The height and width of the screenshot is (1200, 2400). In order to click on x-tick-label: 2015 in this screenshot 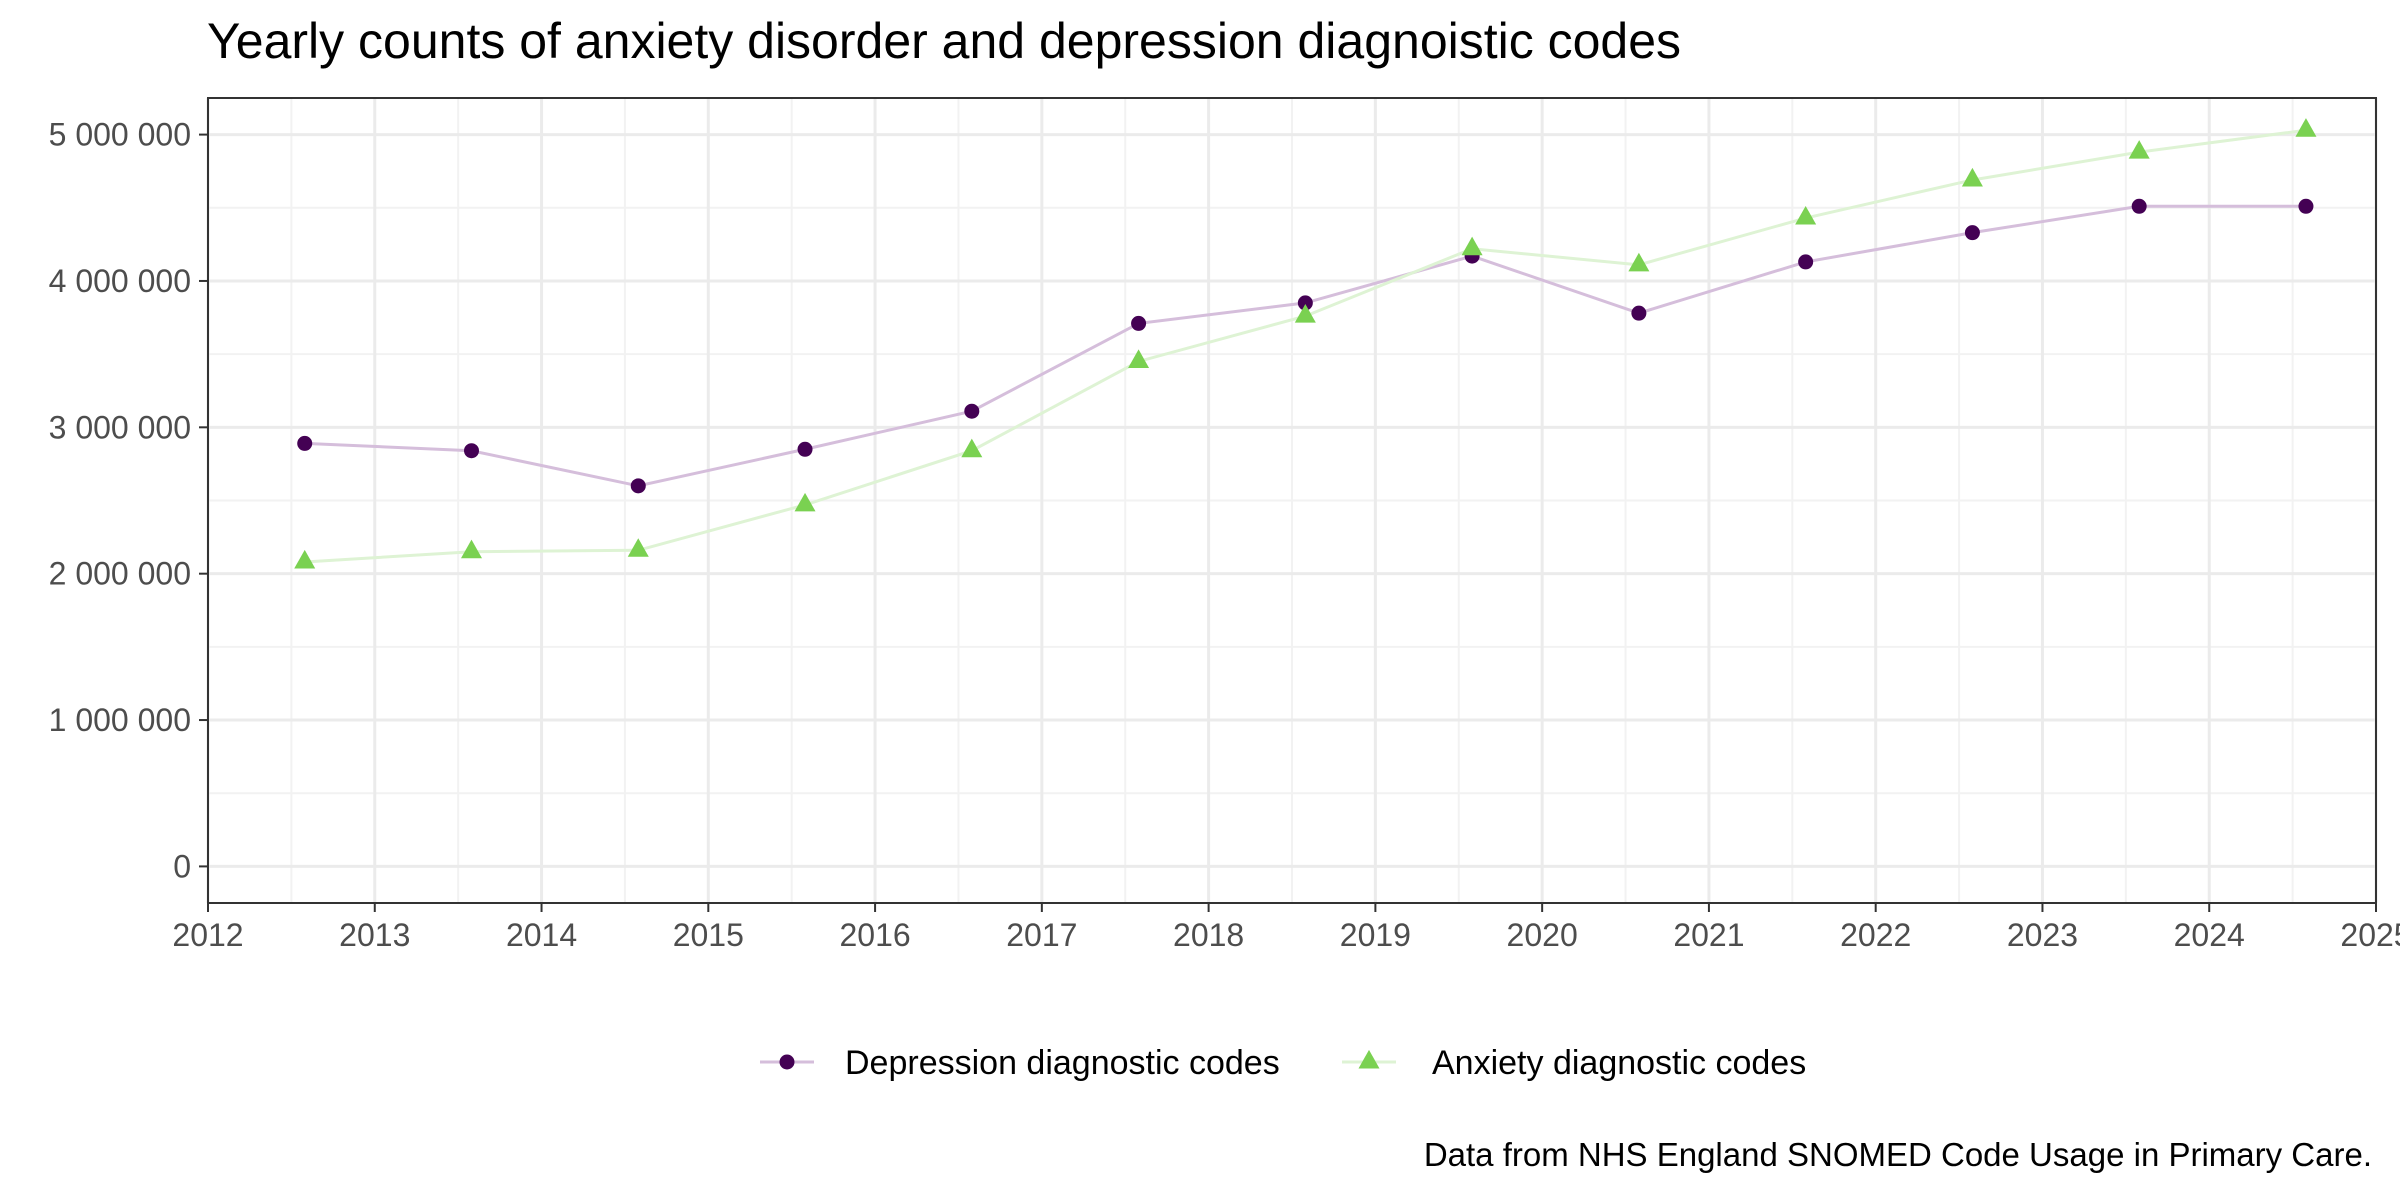, I will do `click(708, 935)`.